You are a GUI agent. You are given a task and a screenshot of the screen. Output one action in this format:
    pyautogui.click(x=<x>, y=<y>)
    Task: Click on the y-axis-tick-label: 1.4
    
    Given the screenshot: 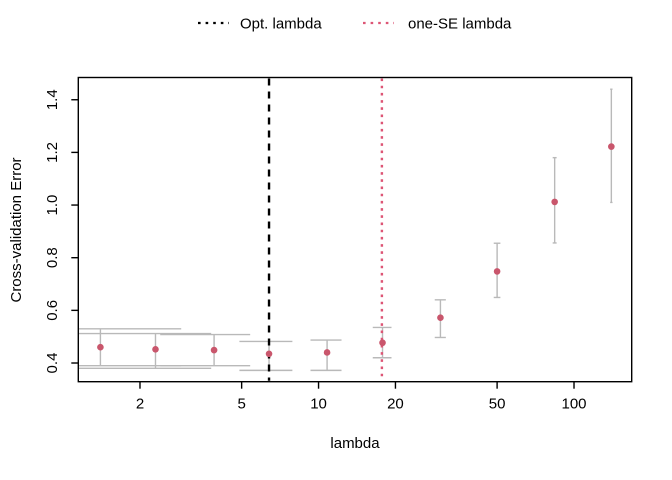 What is the action you would take?
    pyautogui.click(x=52, y=99)
    